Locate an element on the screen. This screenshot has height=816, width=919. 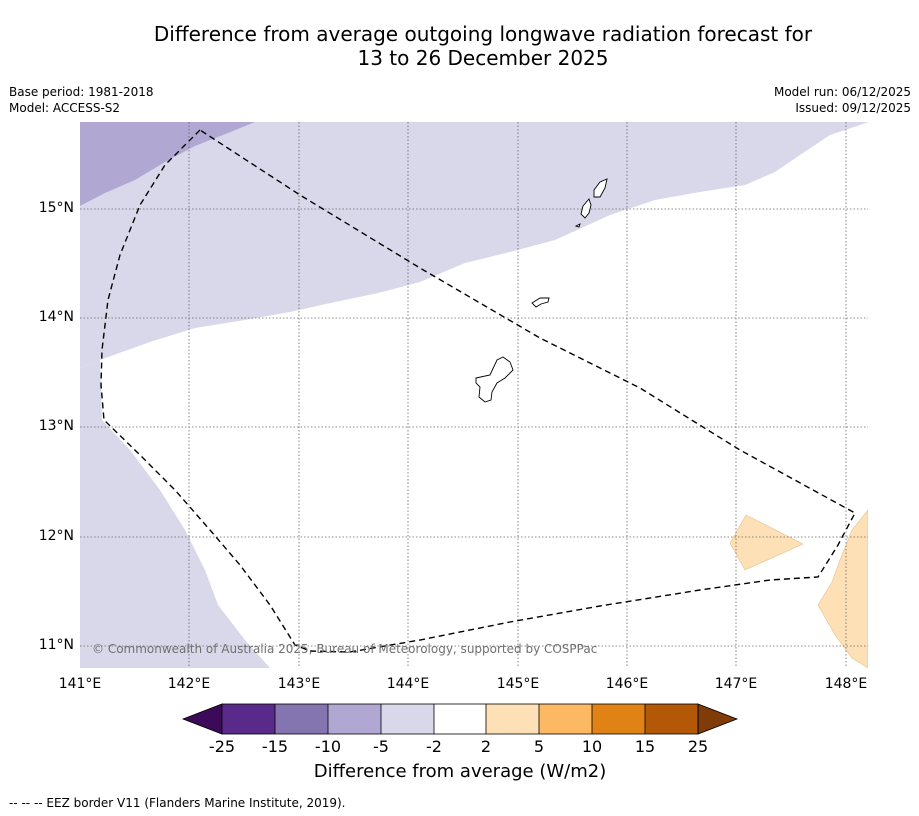
lon-label-142e: 142°E is located at coordinates (189, 684).